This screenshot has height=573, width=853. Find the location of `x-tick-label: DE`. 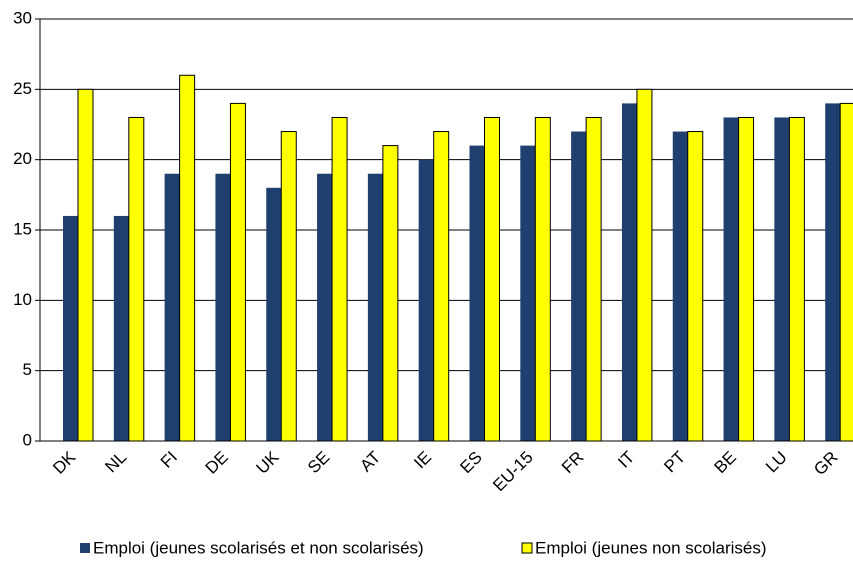

x-tick-label: DE is located at coordinates (217, 463).